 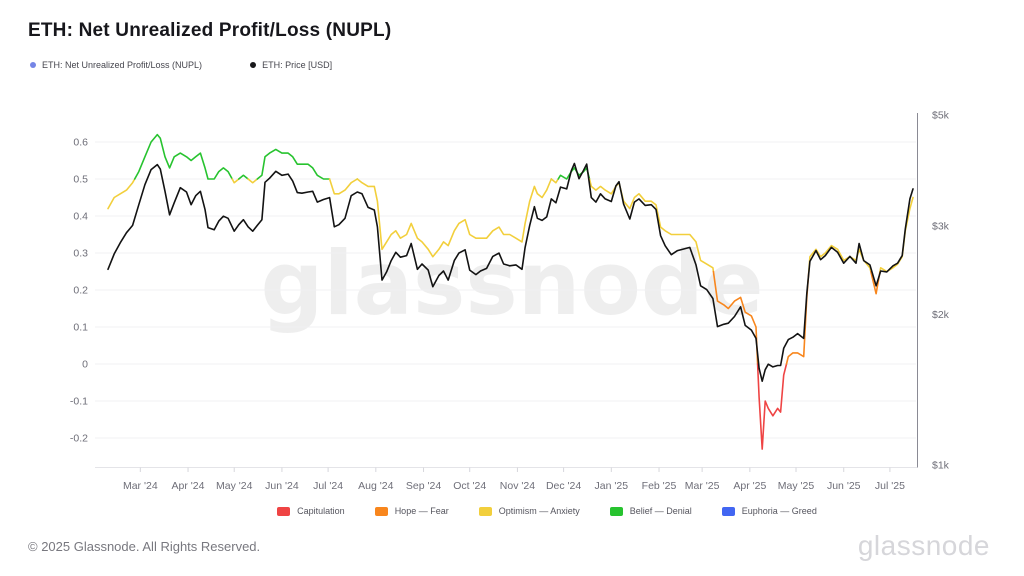 What do you see at coordinates (616, 511) in the screenshot?
I see `belief-denial-swatch-icon` at bounding box center [616, 511].